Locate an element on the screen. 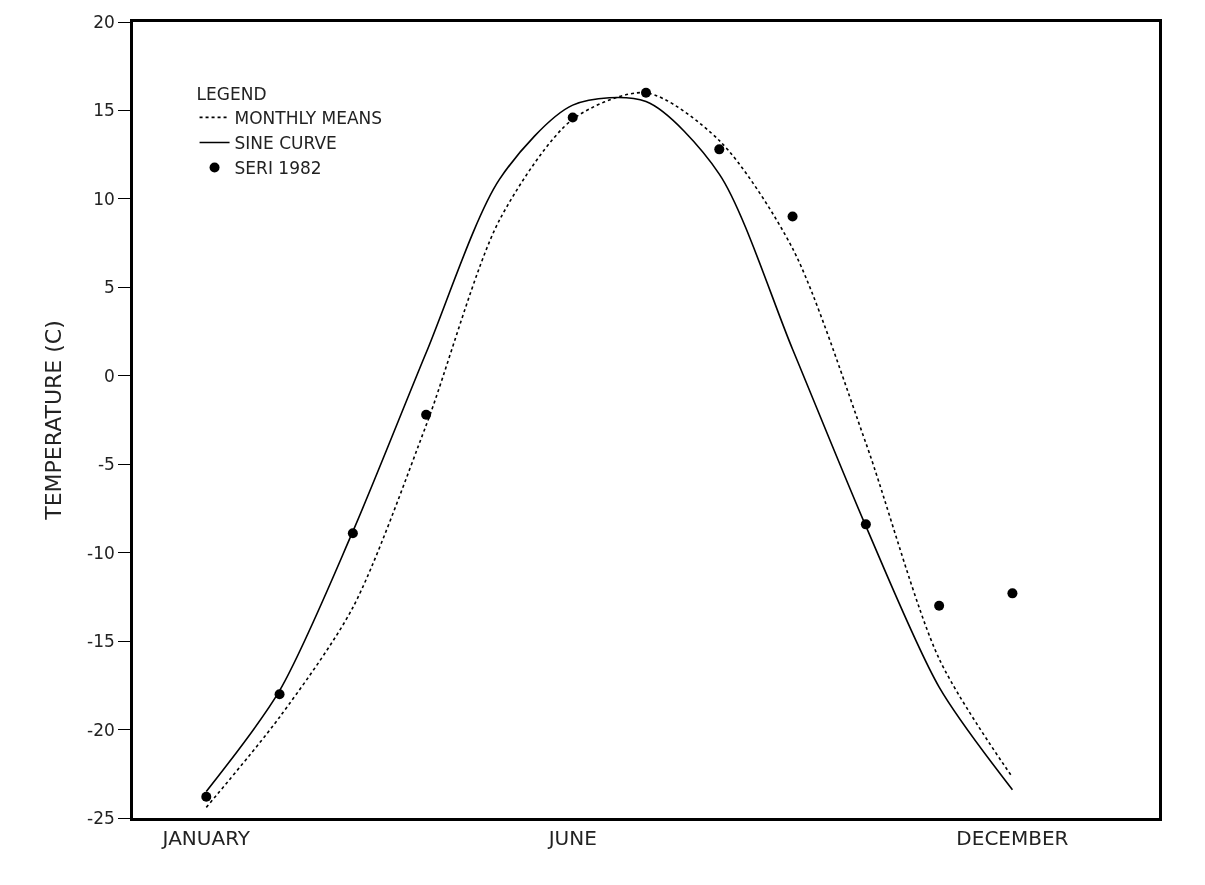 The image size is (1205, 885). y-tick-label: -25 is located at coordinates (101, 817).